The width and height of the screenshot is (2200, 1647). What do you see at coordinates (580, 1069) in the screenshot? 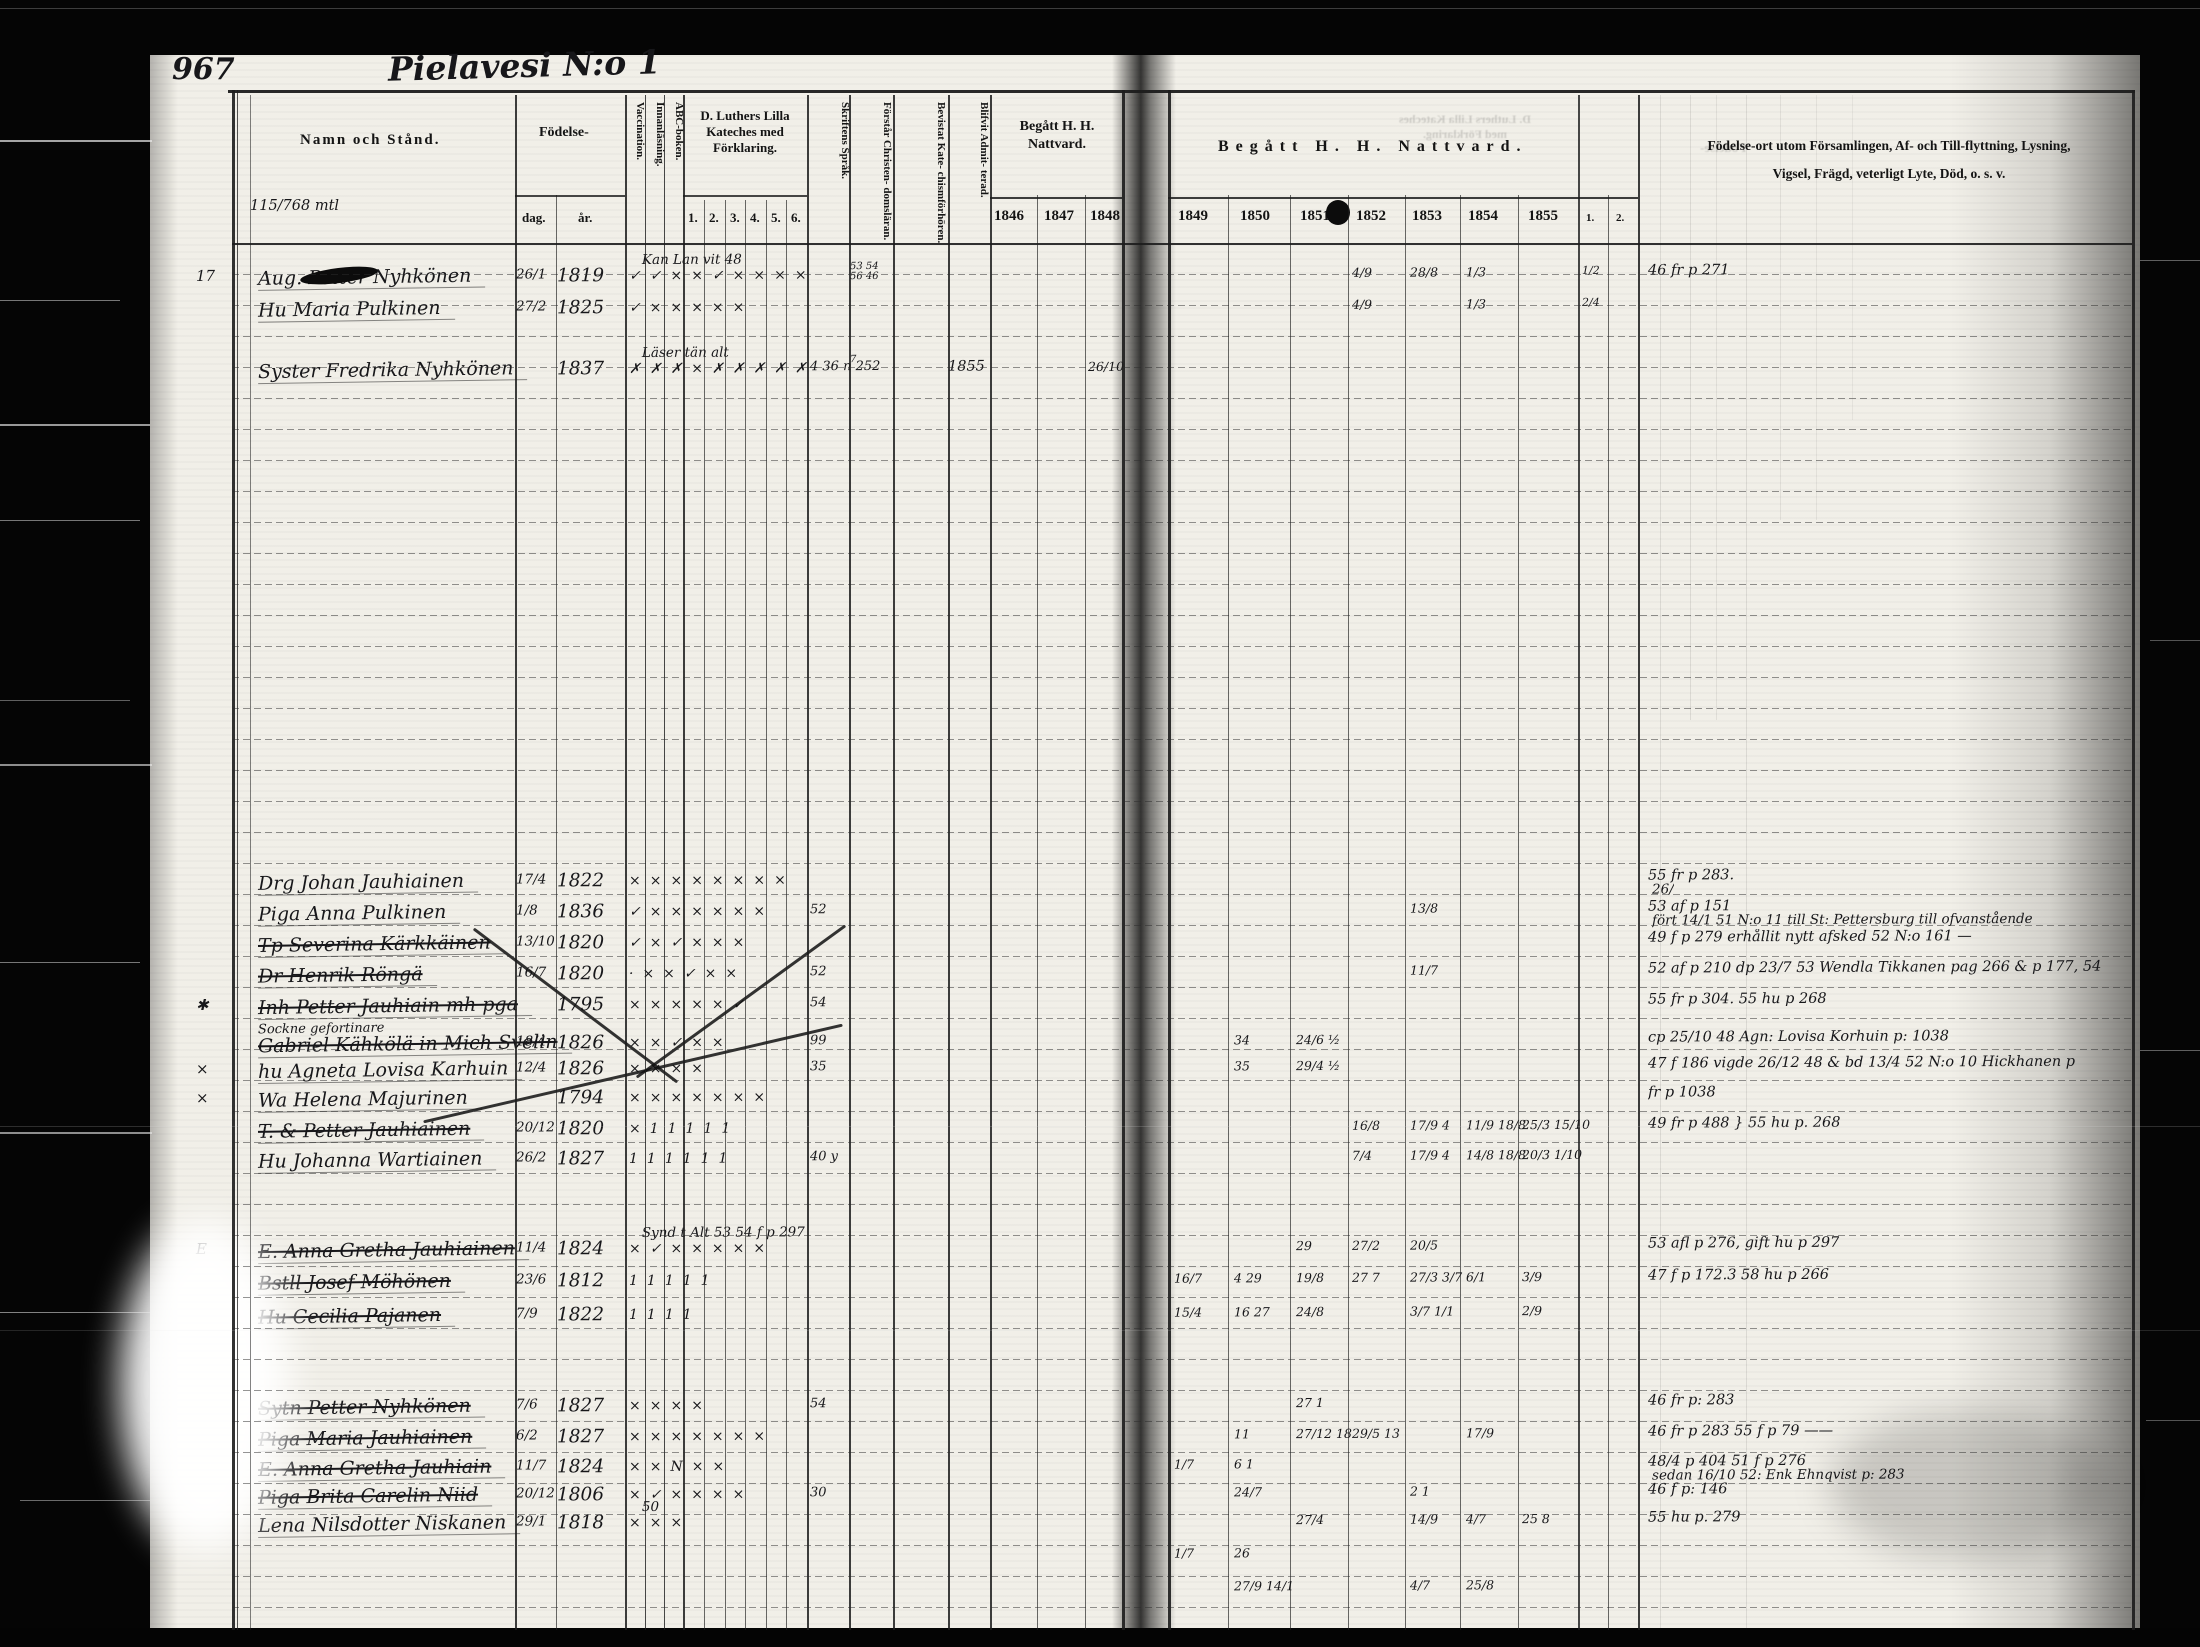
I see `birth-year: 1826` at bounding box center [580, 1069].